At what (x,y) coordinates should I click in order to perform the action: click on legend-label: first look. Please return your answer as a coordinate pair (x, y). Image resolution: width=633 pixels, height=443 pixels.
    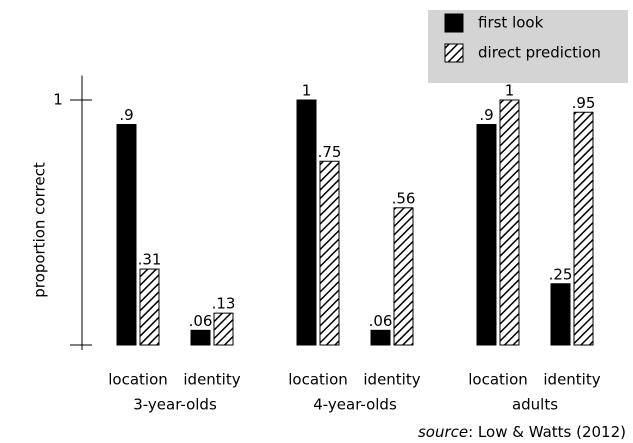
    Looking at the image, I should click on (511, 23).